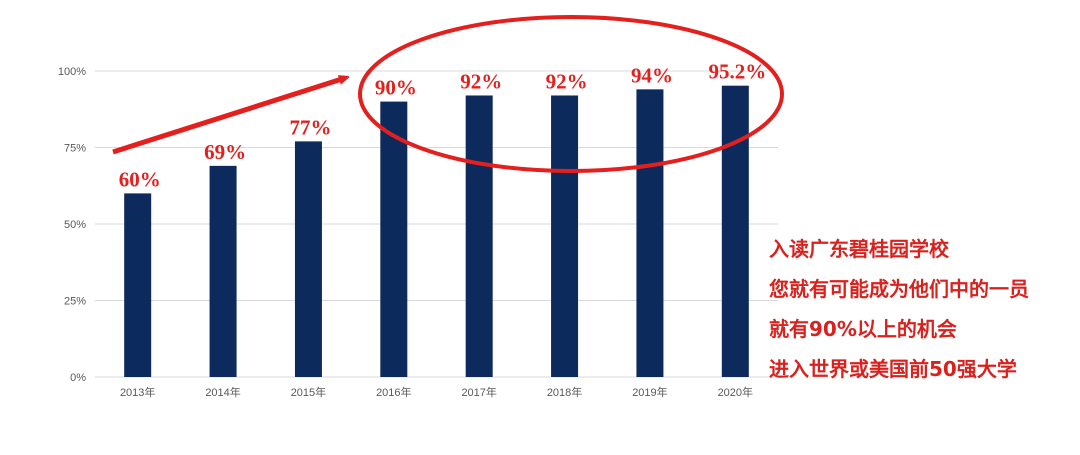 The width and height of the screenshot is (1080, 455). I want to click on value-label: 90%, so click(396, 88).